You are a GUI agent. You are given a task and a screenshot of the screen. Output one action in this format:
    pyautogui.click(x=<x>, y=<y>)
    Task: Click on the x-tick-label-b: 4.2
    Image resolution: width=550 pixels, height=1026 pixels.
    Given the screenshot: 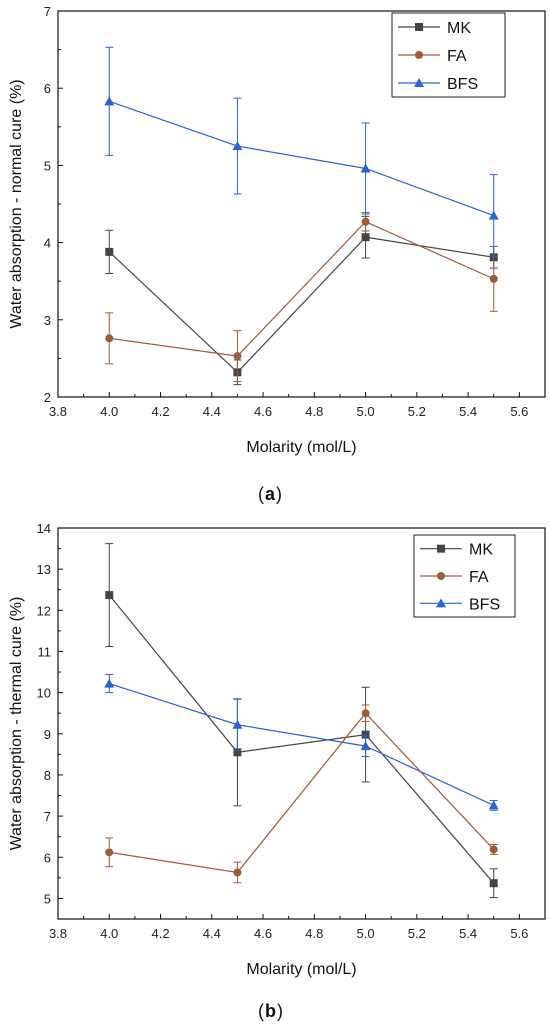 What is the action you would take?
    pyautogui.click(x=160, y=933)
    